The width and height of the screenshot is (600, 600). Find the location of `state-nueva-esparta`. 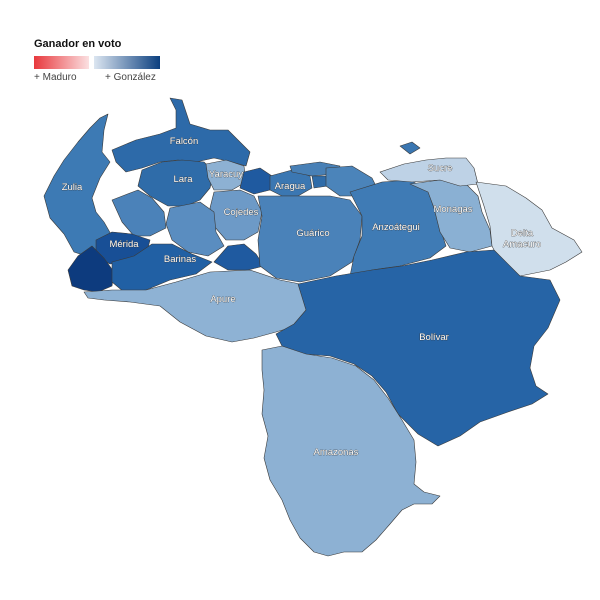

state-nueva-esparta is located at coordinates (410, 148).